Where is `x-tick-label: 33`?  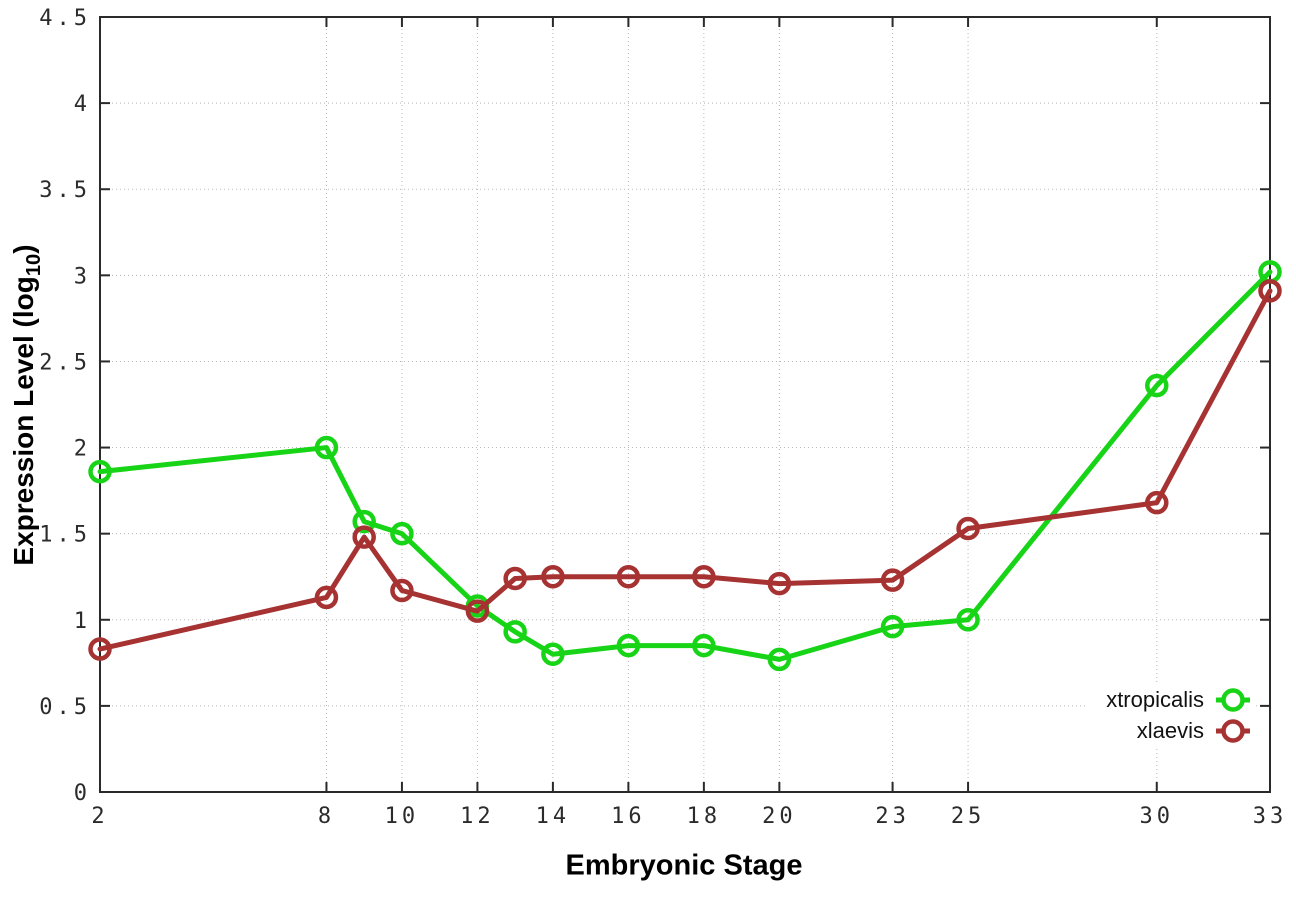
x-tick-label: 33 is located at coordinates (1270, 816).